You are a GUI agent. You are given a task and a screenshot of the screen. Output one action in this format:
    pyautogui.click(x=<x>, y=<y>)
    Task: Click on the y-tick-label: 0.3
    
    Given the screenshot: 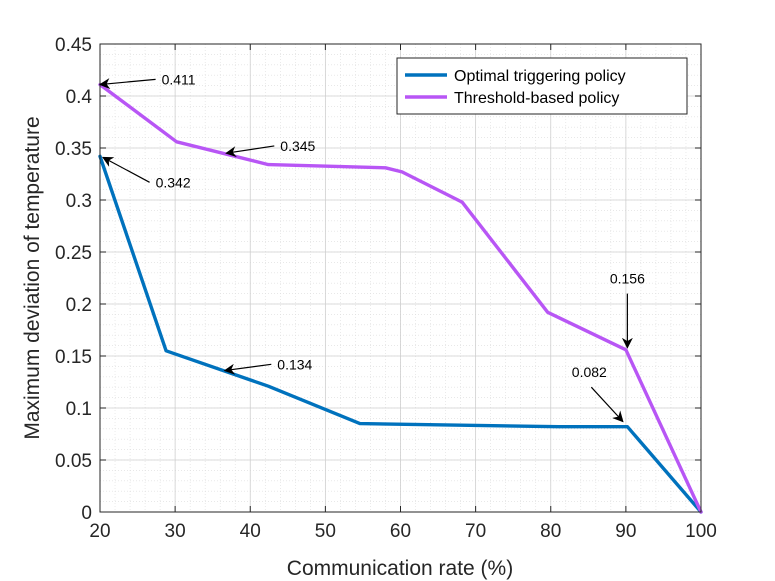 What is the action you would take?
    pyautogui.click(x=79, y=201)
    